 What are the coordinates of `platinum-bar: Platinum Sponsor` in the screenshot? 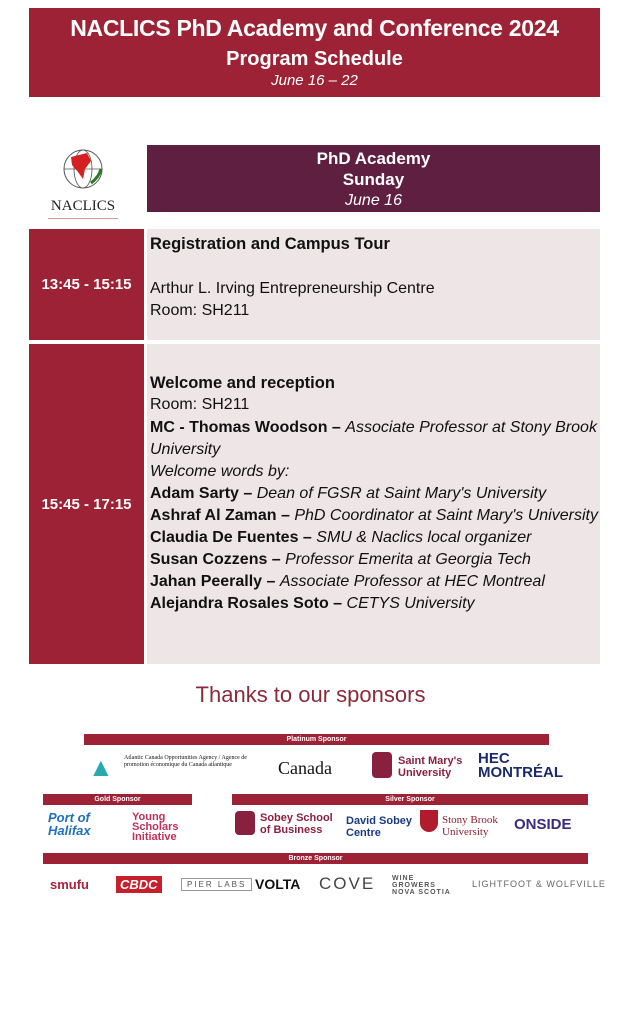 It's located at (316, 739).